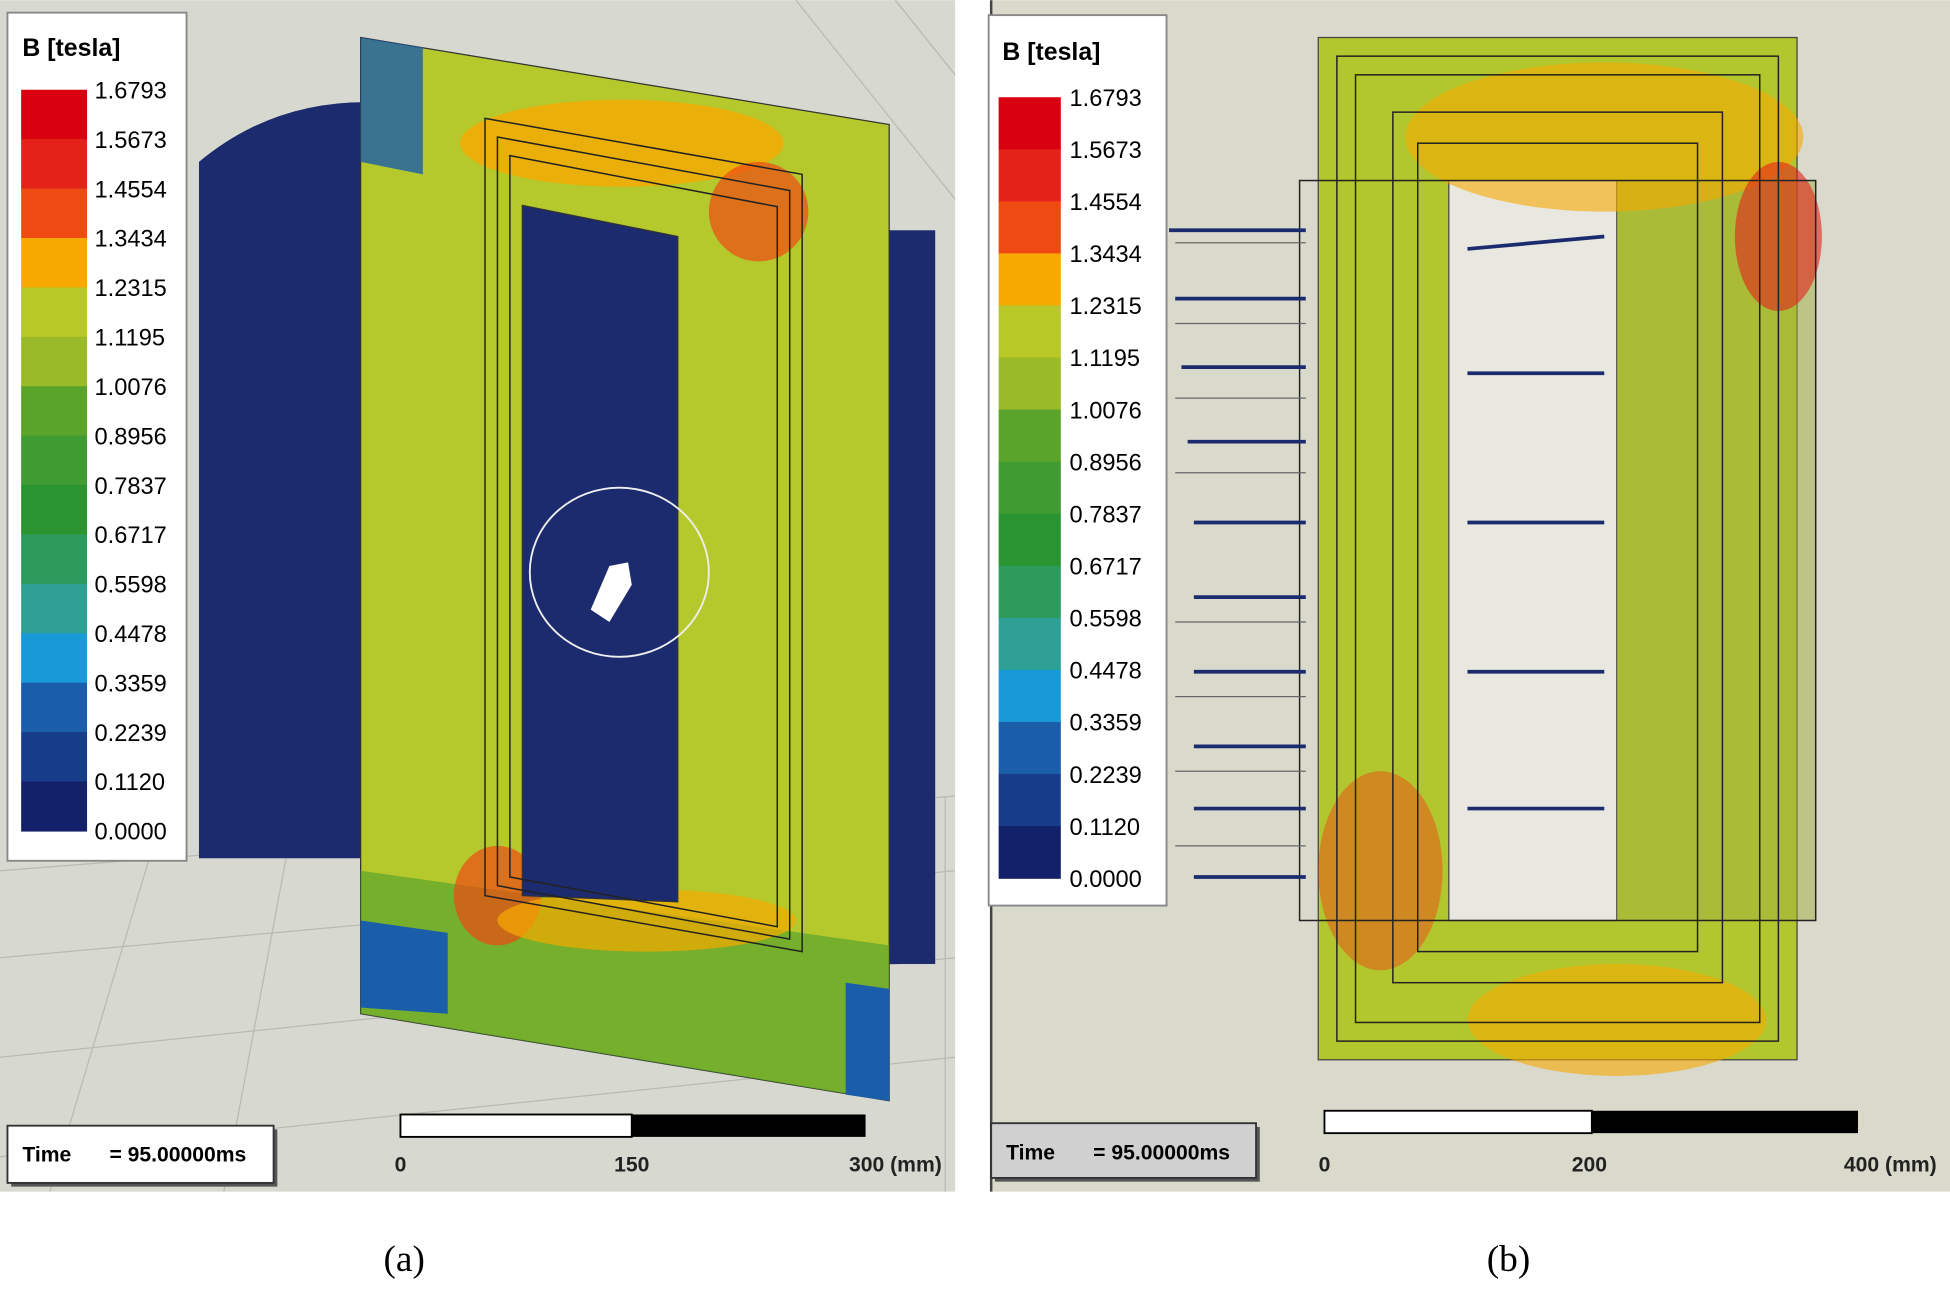  I want to click on caption: (b), so click(1509, 1259).